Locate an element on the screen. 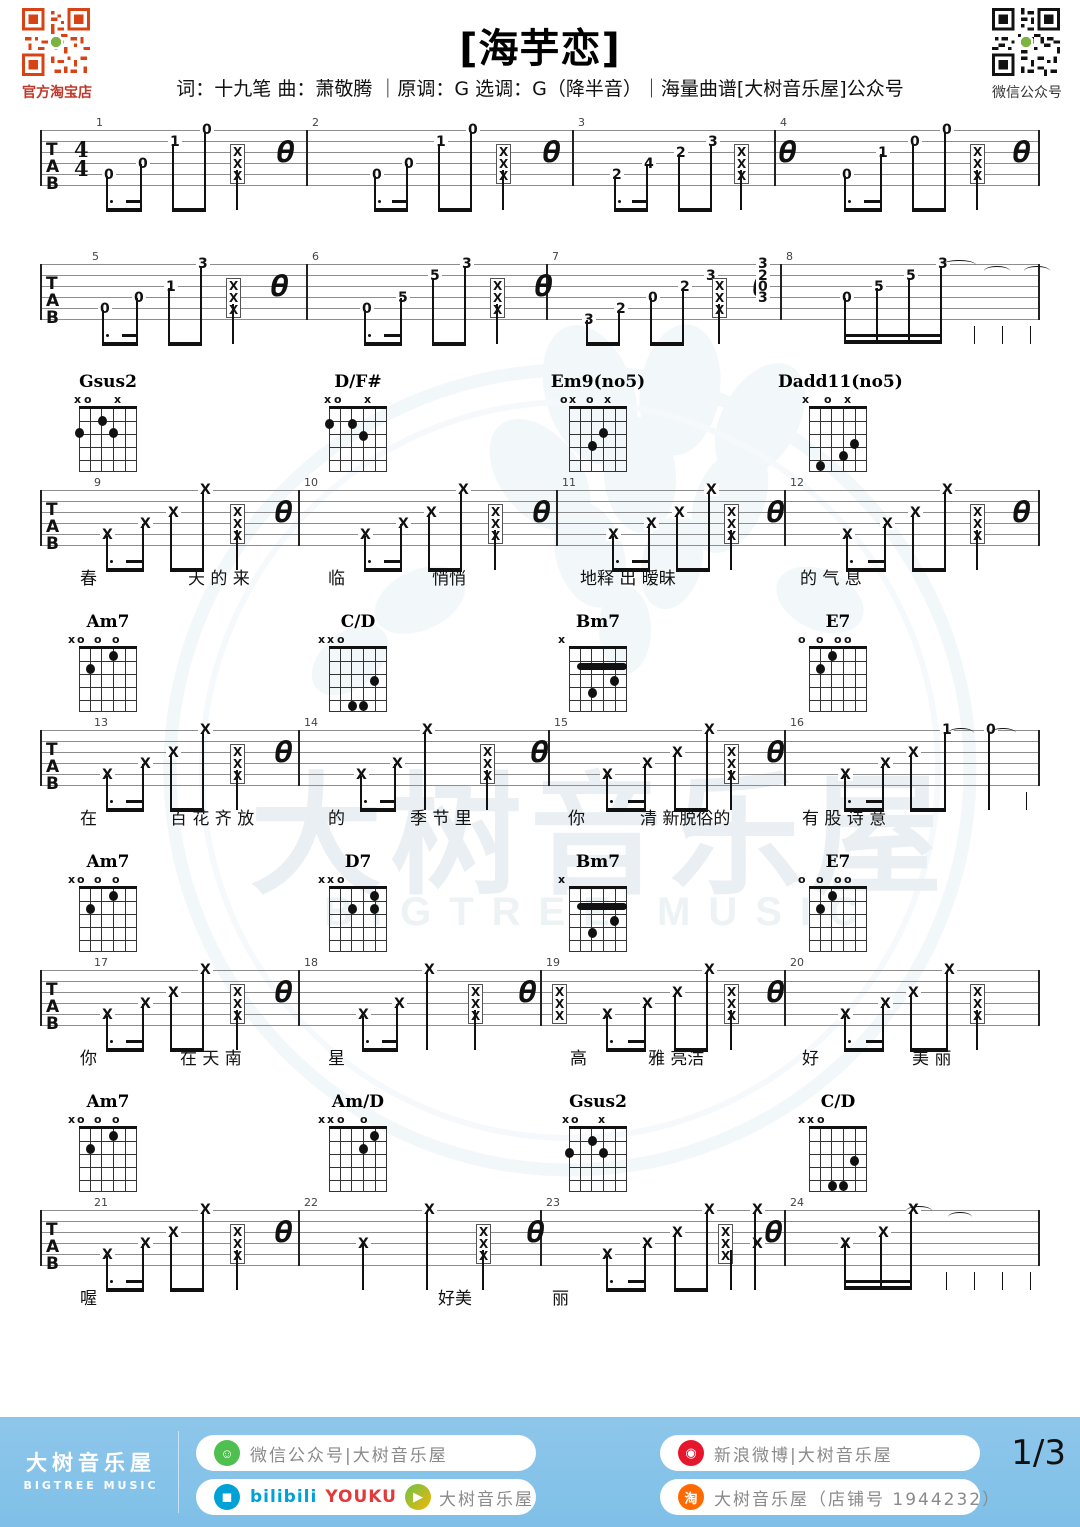  taobao-qr-caption: 官方淘宝店 is located at coordinates (57, 93).